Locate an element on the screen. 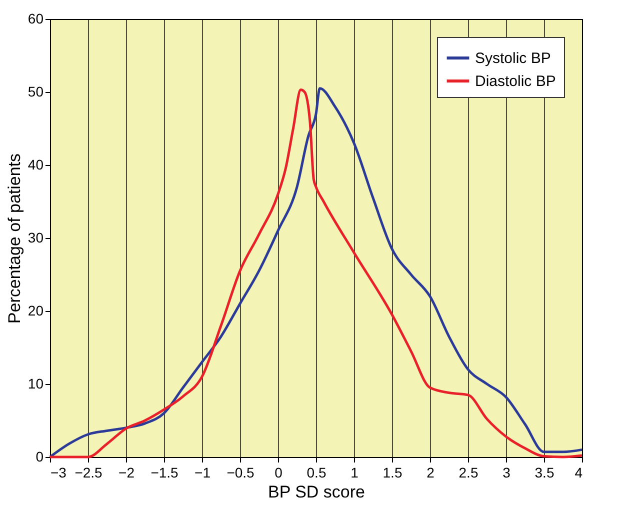 The image size is (621, 514). y-tick-label: 50 is located at coordinates (36, 92).